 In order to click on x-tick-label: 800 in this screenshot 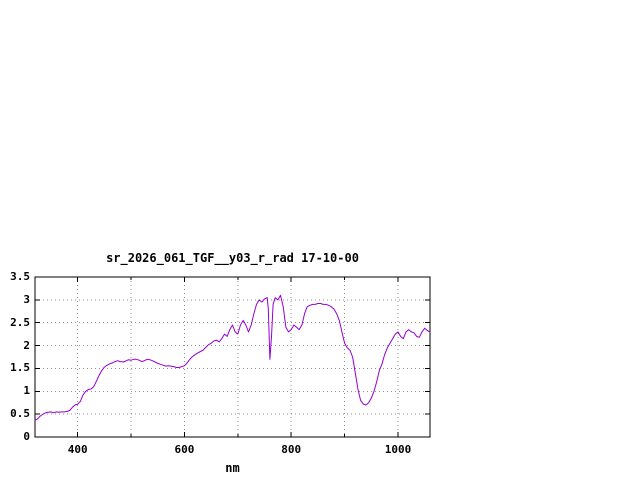, I will do `click(291, 449)`.